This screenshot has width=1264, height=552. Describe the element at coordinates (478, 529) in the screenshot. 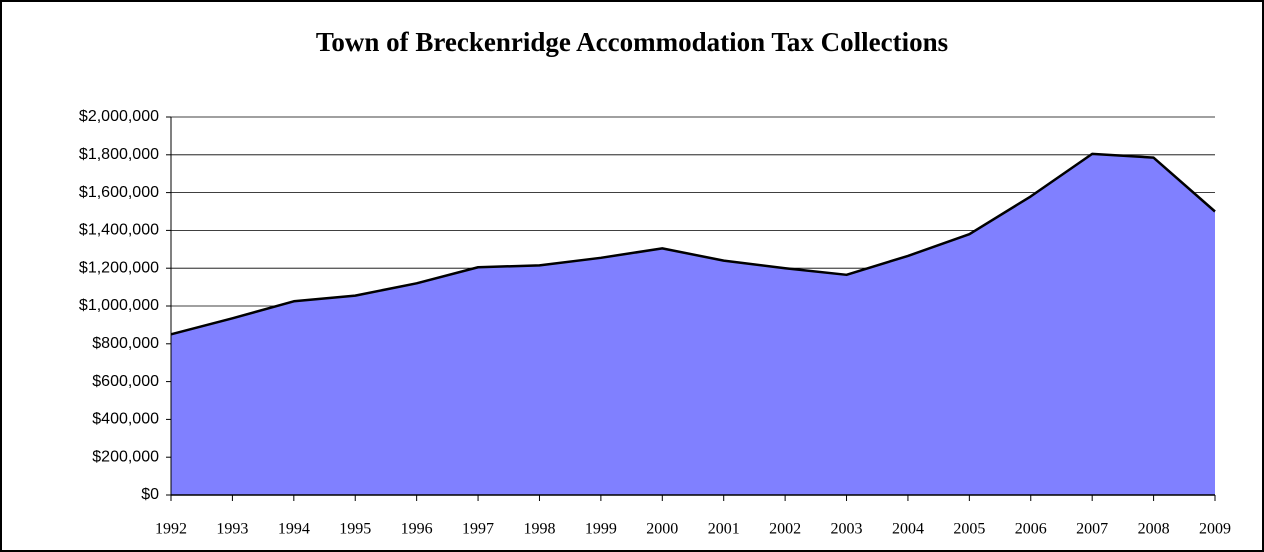

I see `x-tick-label: 1997` at that location.